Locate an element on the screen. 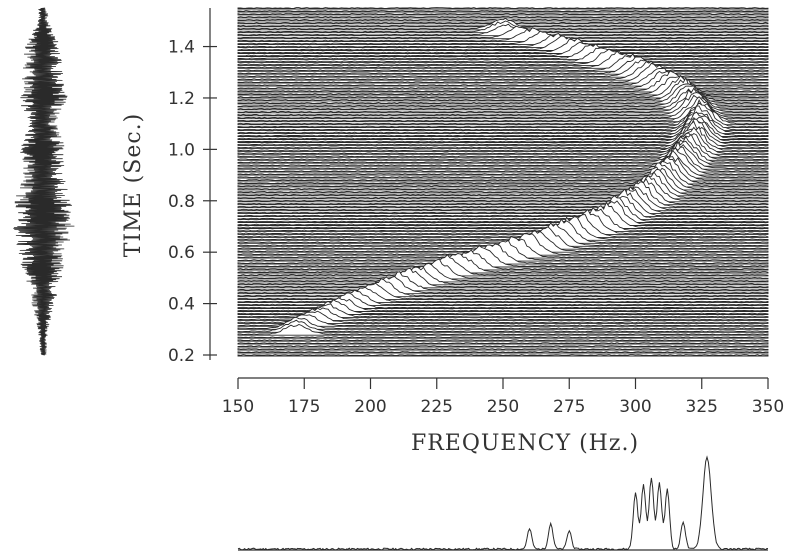 The height and width of the screenshot is (556, 795). spectrum-panel is located at coordinates (503, 503).